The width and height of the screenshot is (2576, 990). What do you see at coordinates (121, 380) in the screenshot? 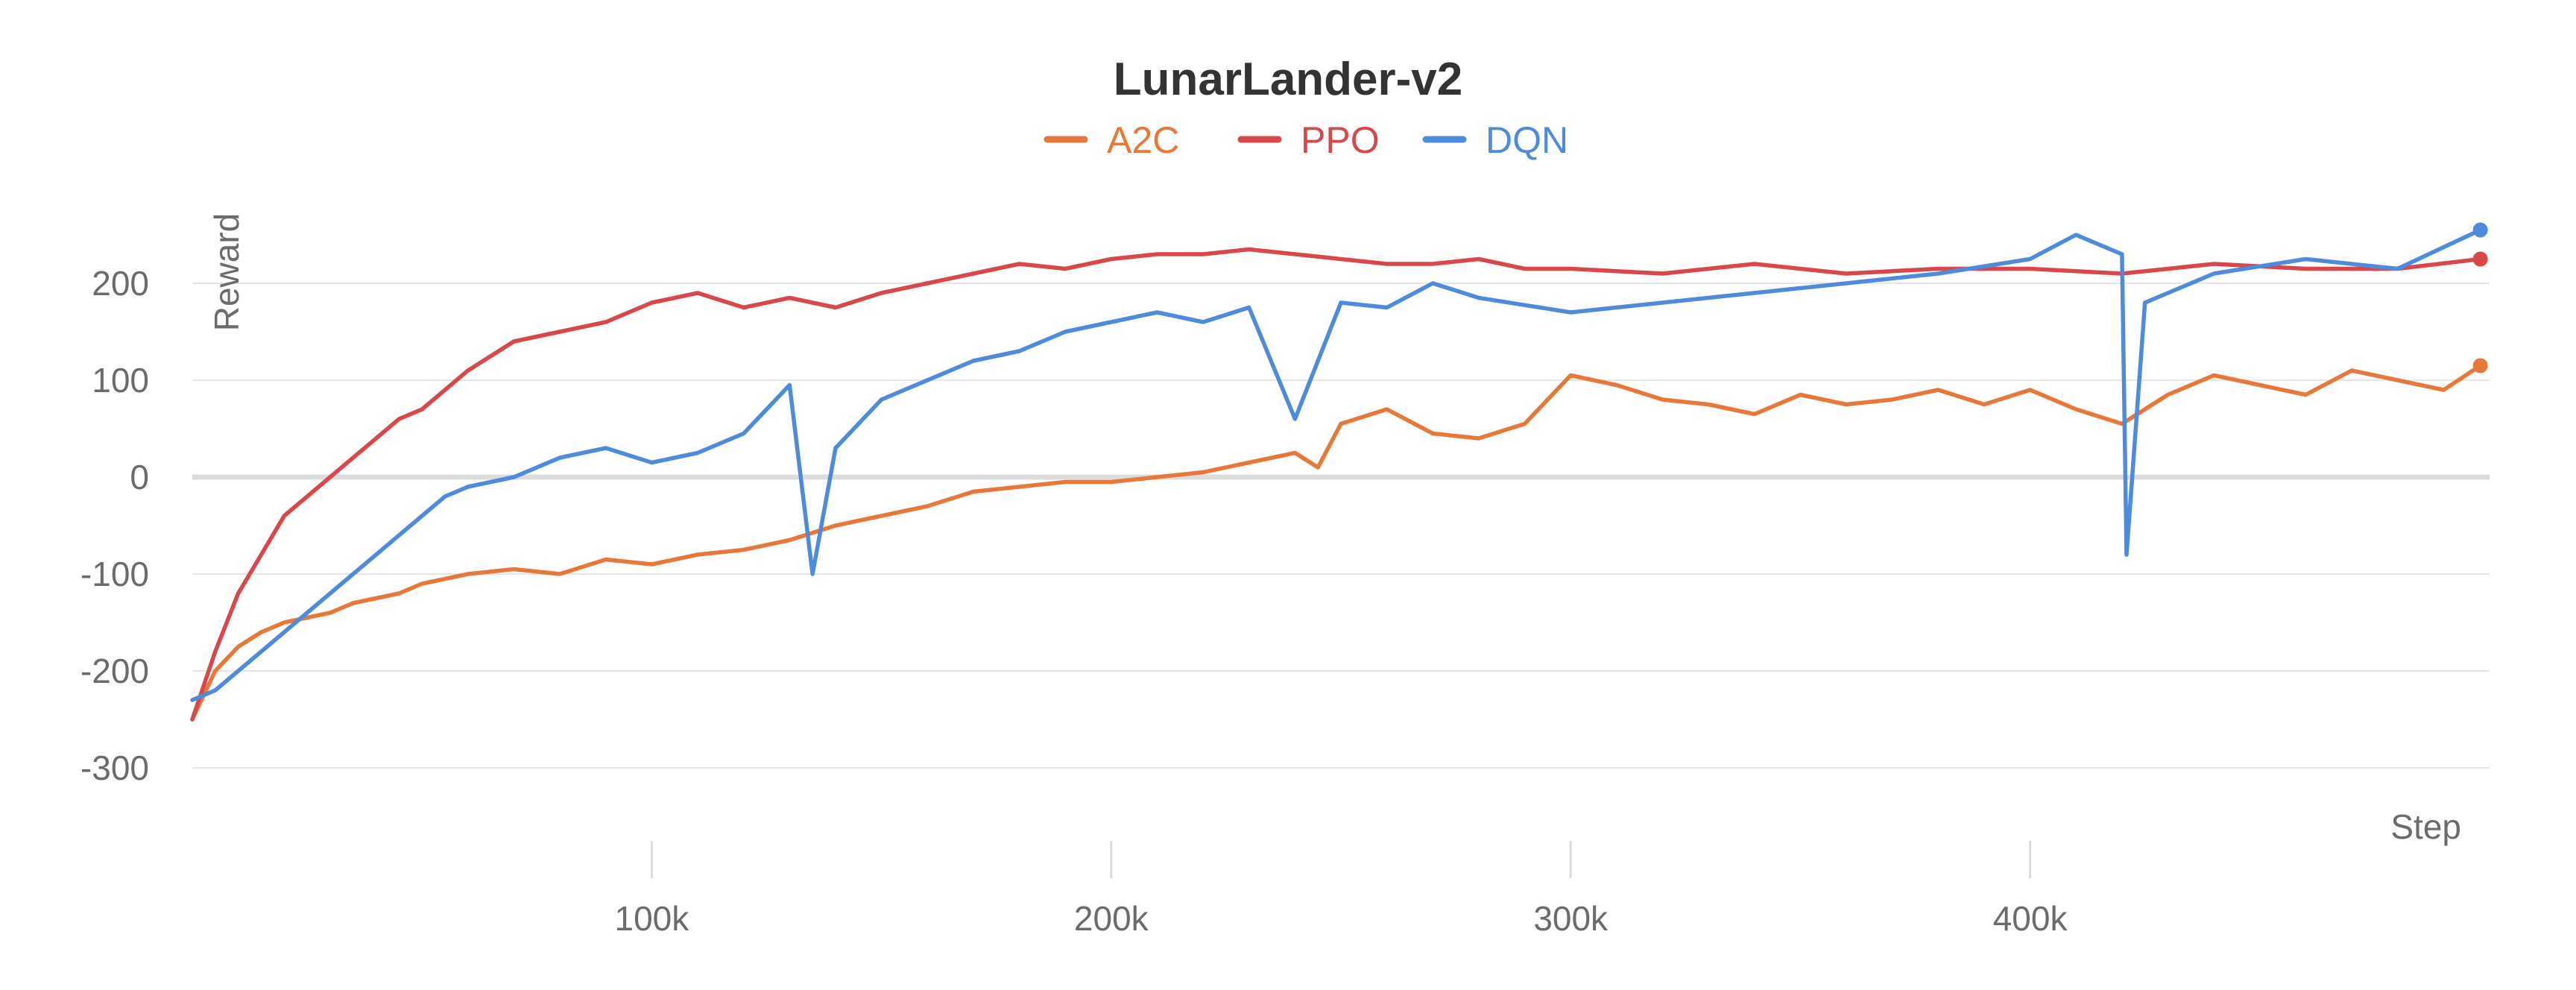
I see `y-tick-label: 100` at bounding box center [121, 380].